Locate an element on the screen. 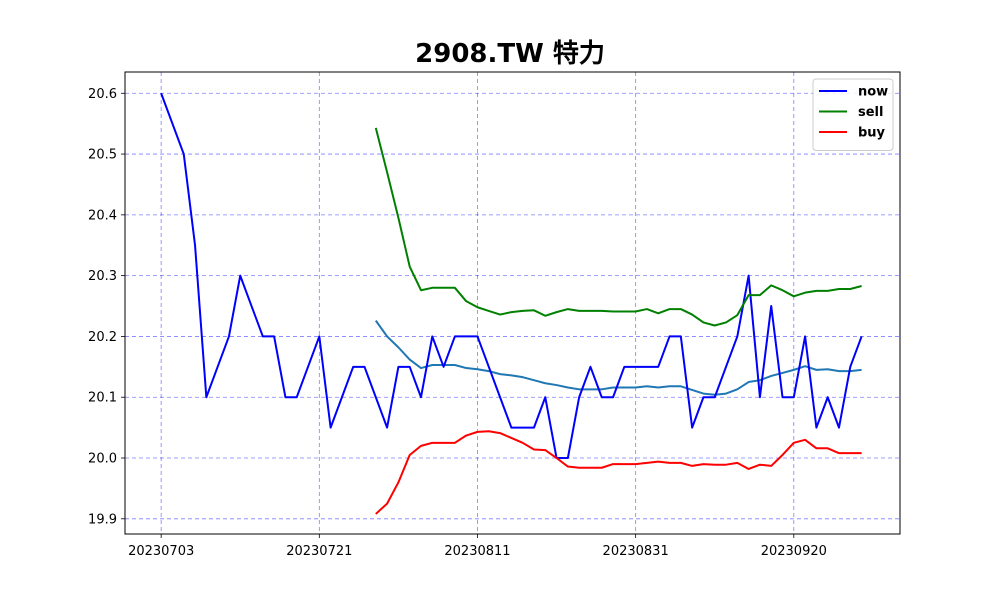  x-tick-label: 20230703 is located at coordinates (161, 551).